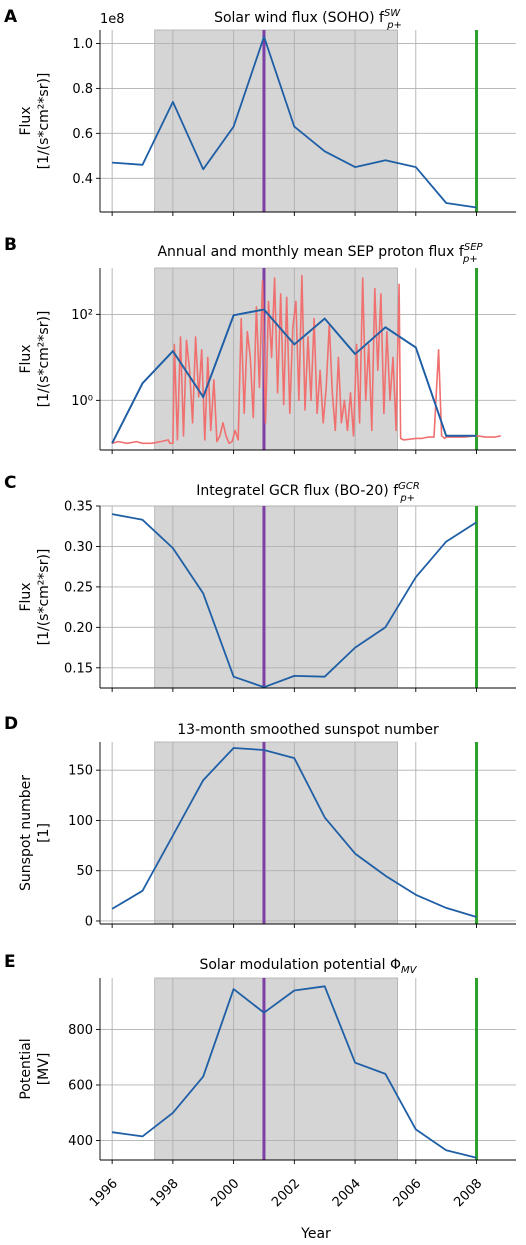 This screenshot has height=1245, width=526. Describe the element at coordinates (308, 492) in the screenshot. I see `panel-title: Integratel GCR flux (BO-20) fGCR p+` at that location.